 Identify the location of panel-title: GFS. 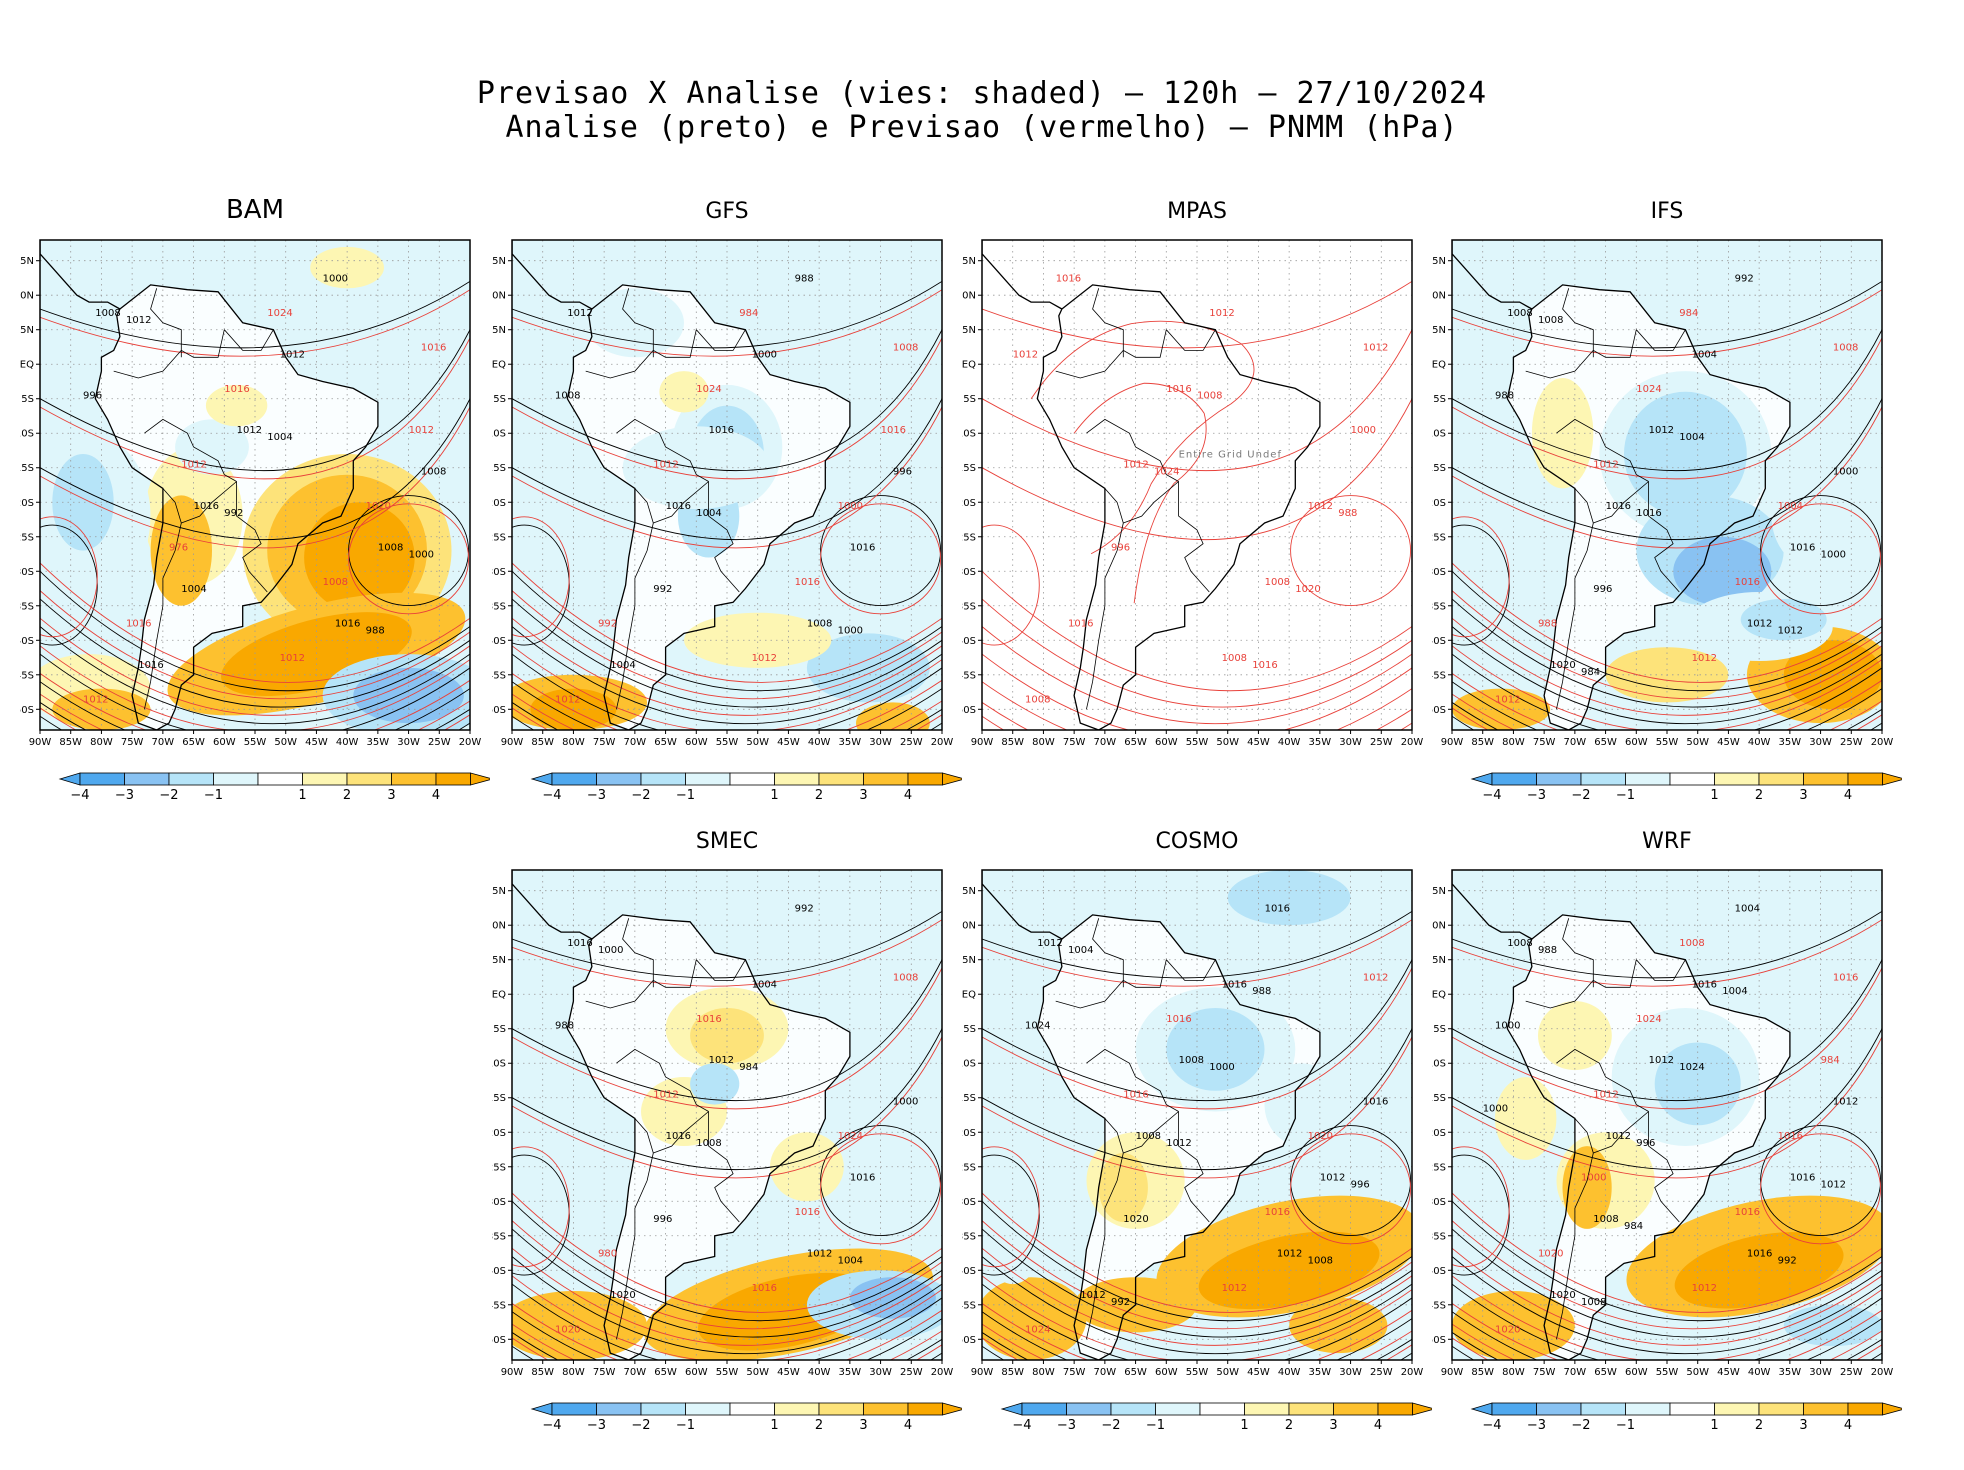
(726, 211).